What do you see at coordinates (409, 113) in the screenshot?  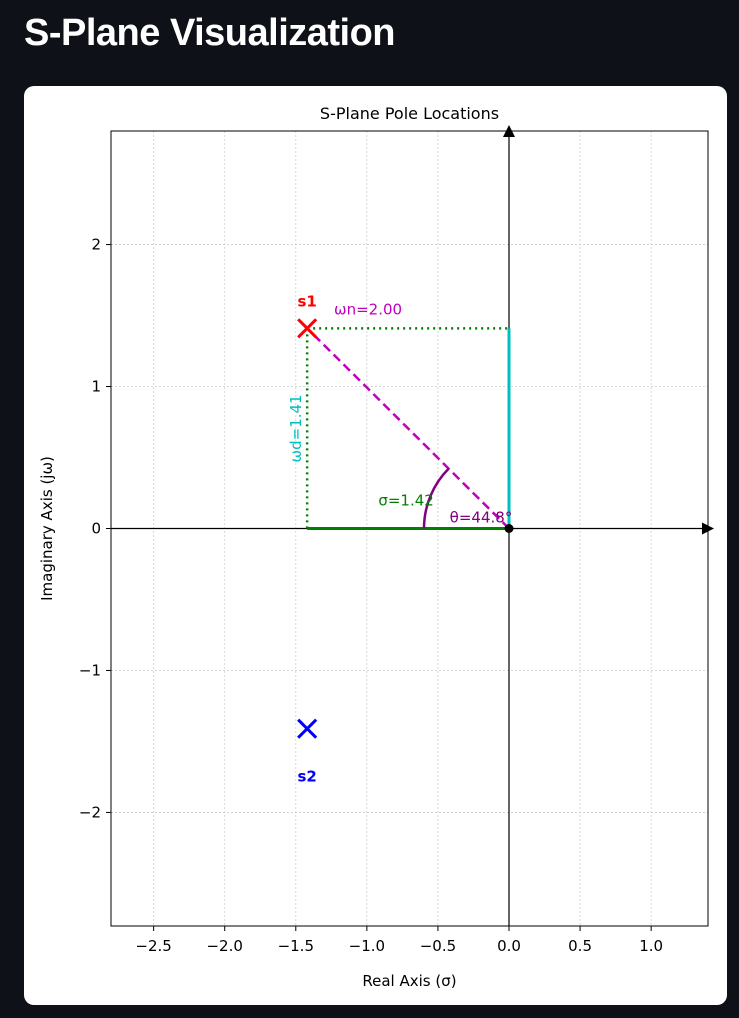 I see `chart-title: S-Plane Pole Locations` at bounding box center [409, 113].